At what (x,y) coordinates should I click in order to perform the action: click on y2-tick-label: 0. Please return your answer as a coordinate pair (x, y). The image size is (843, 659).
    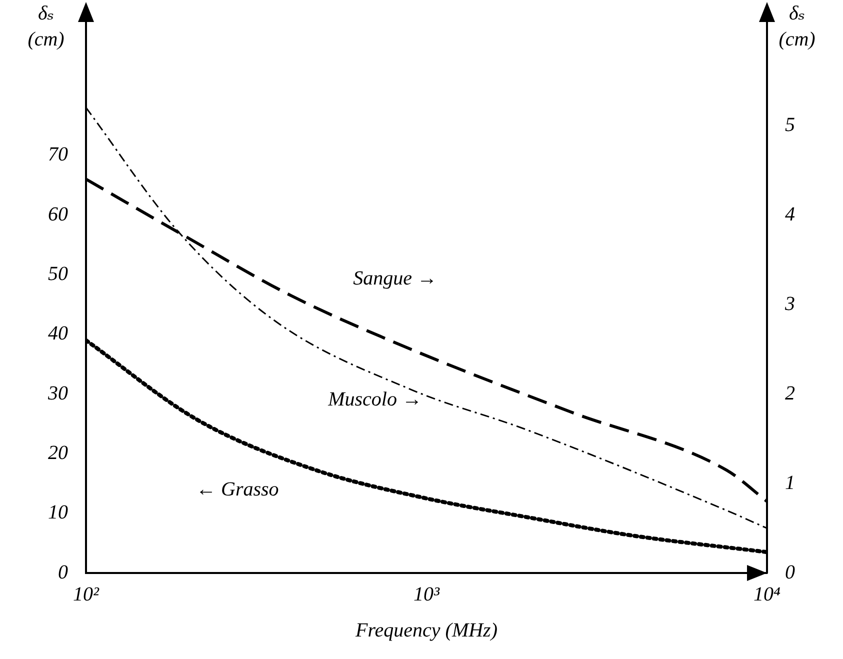
    Looking at the image, I should click on (790, 572).